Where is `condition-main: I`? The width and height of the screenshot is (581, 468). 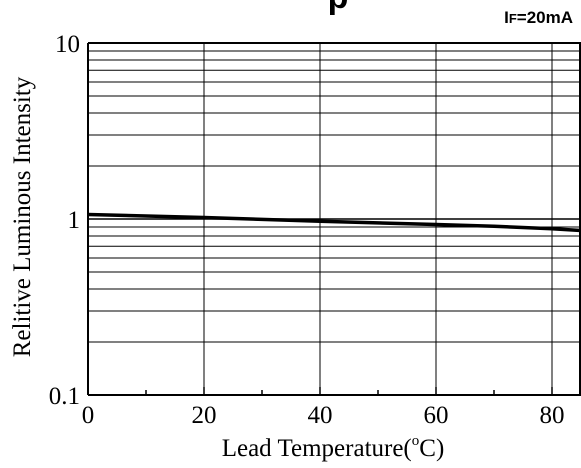 condition-main: I is located at coordinates (506, 17).